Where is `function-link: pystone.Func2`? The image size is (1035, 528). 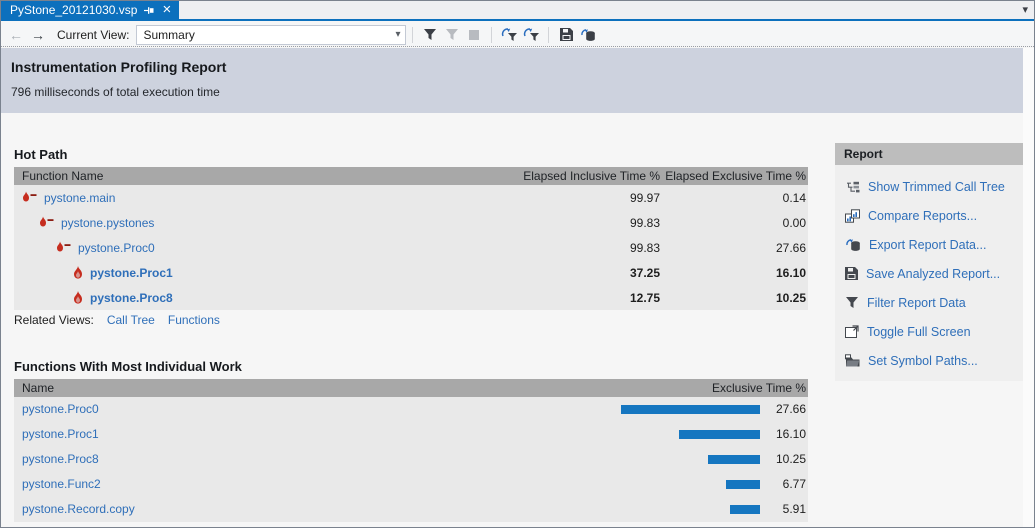
function-link: pystone.Func2 is located at coordinates (61, 484).